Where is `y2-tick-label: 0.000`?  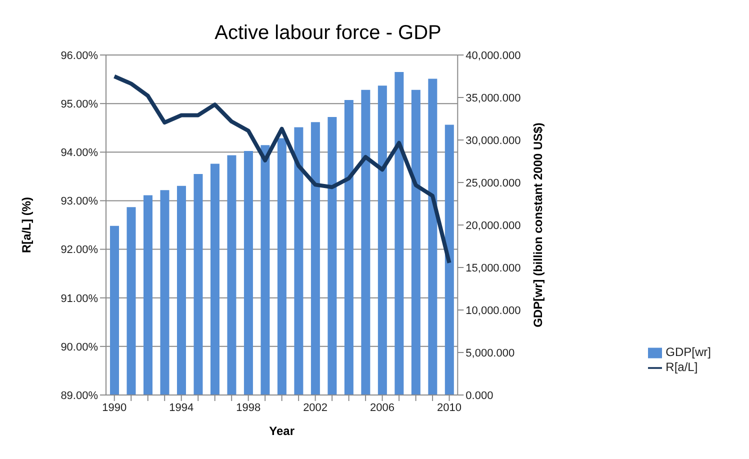 y2-tick-label: 0.000 is located at coordinates (480, 396).